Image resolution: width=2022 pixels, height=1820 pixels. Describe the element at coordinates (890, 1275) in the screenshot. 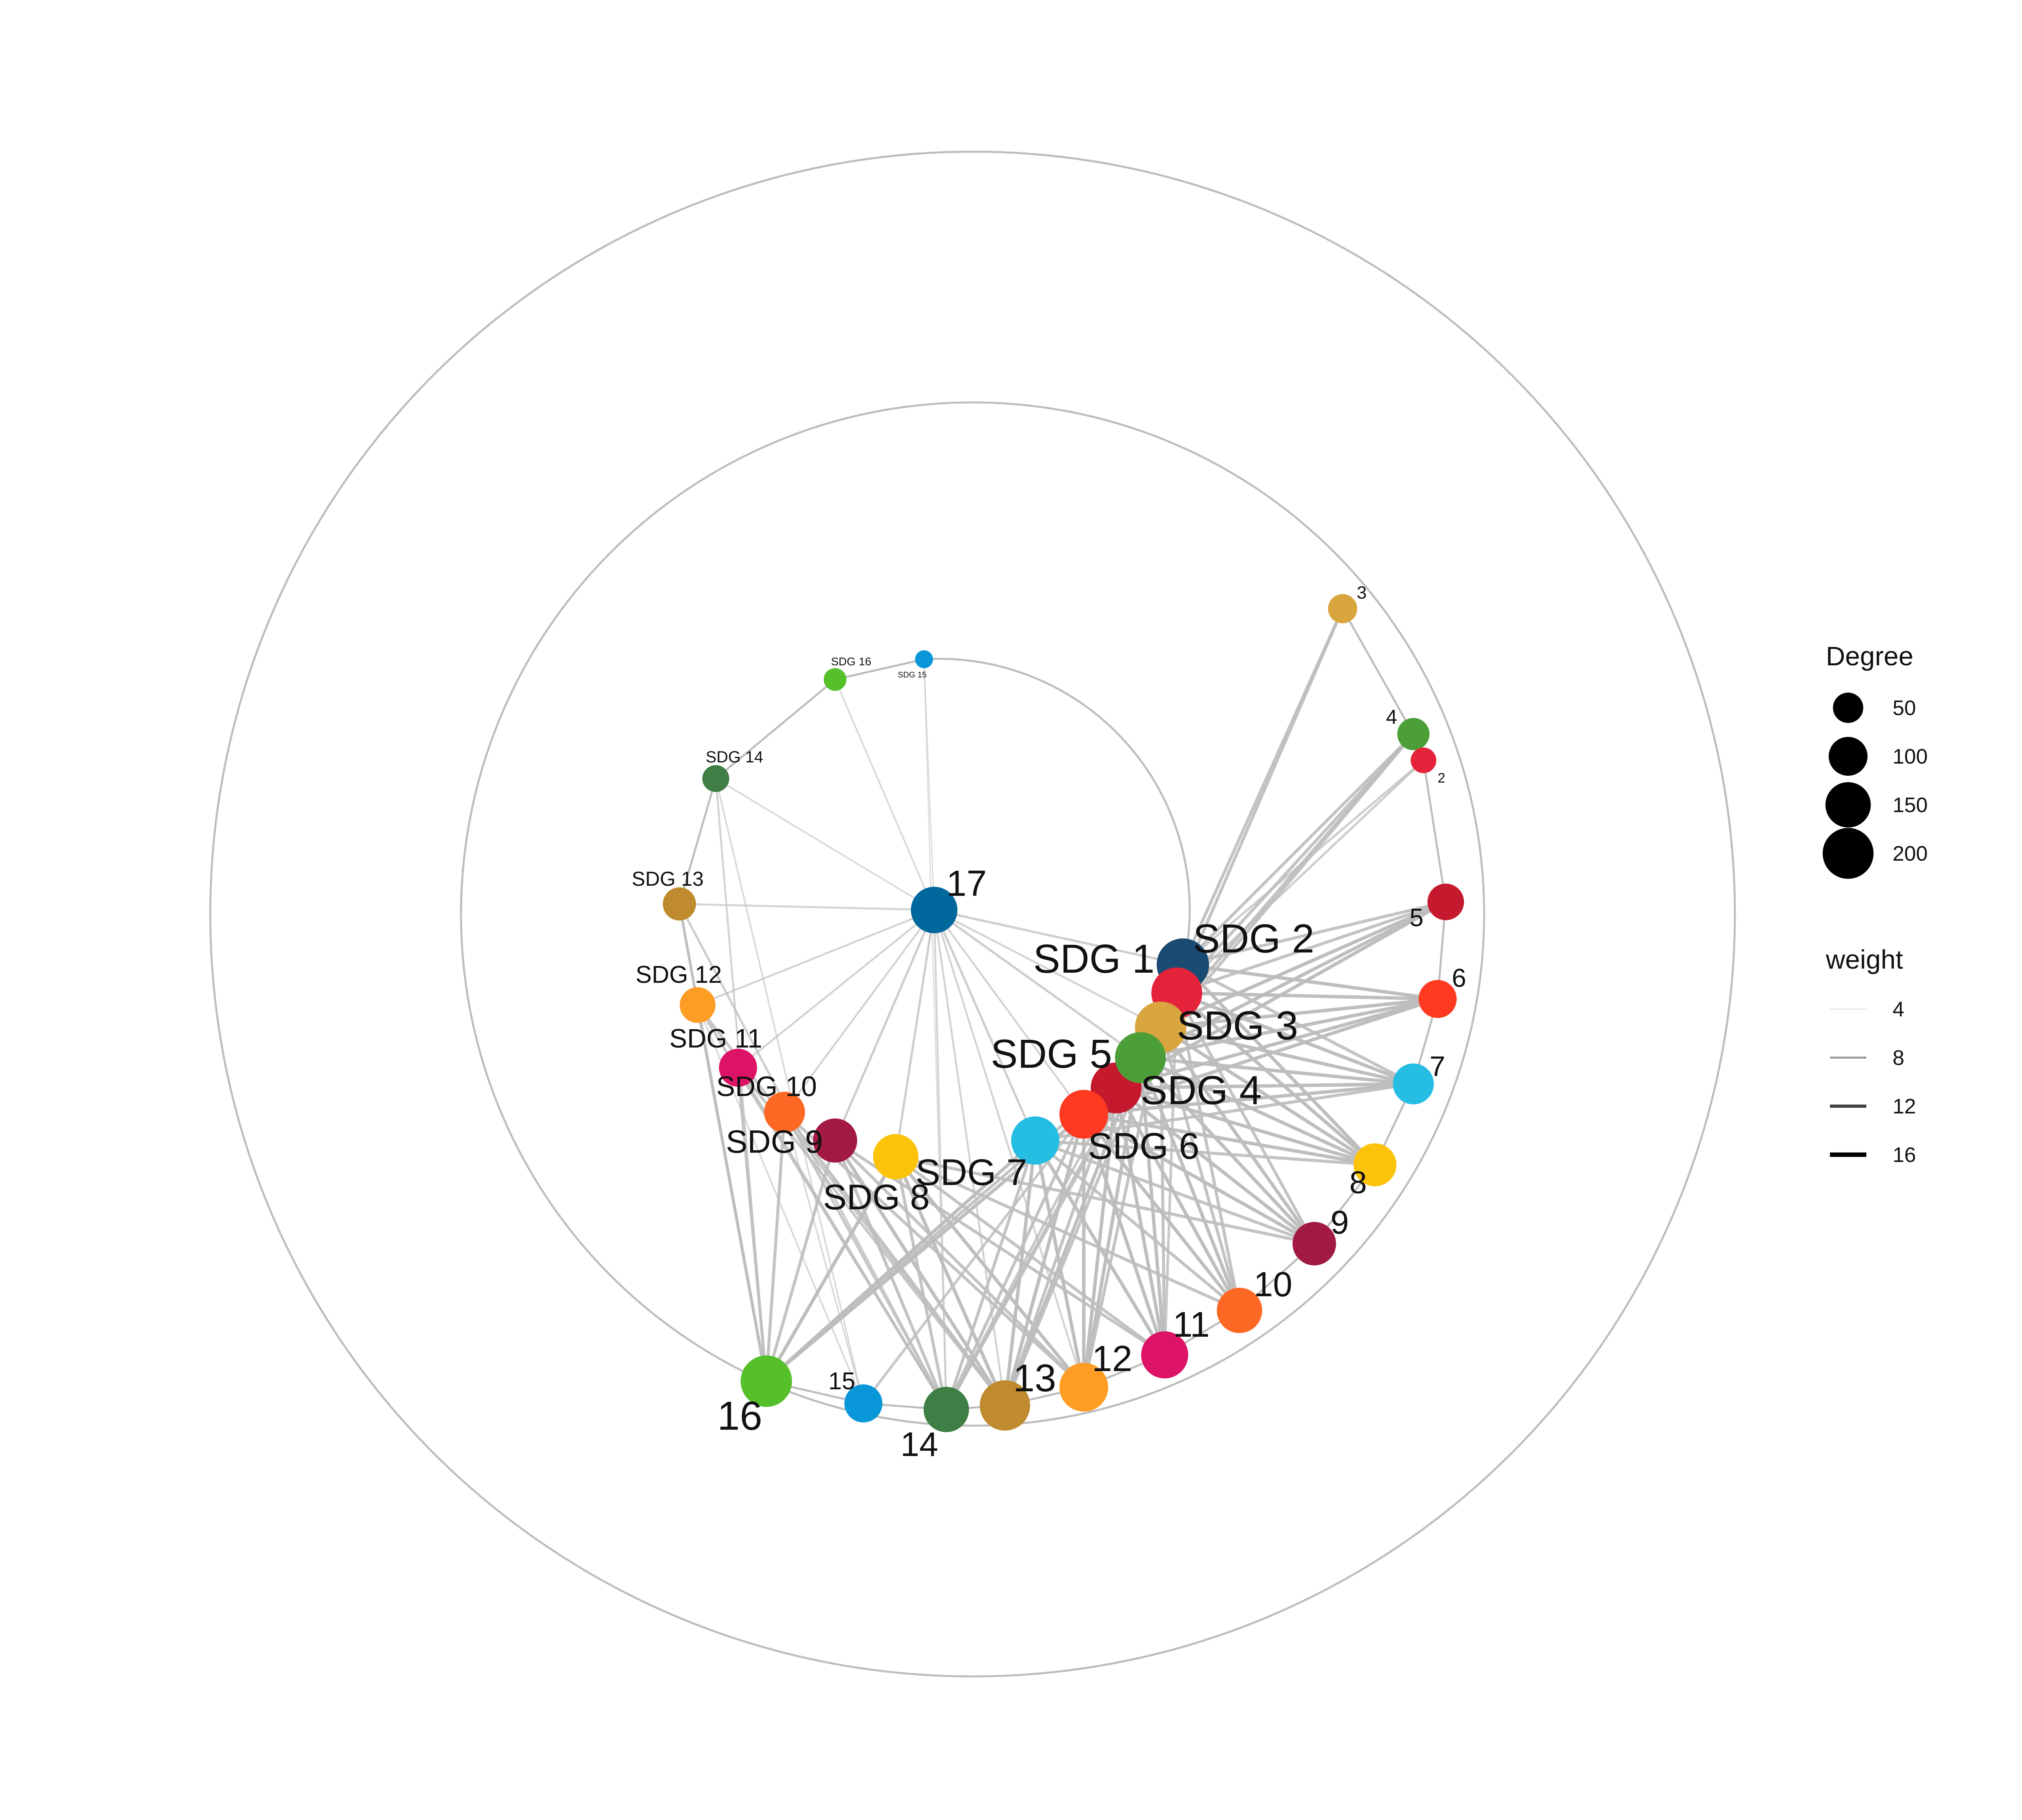

I see `edge-sdg-9-t14` at that location.